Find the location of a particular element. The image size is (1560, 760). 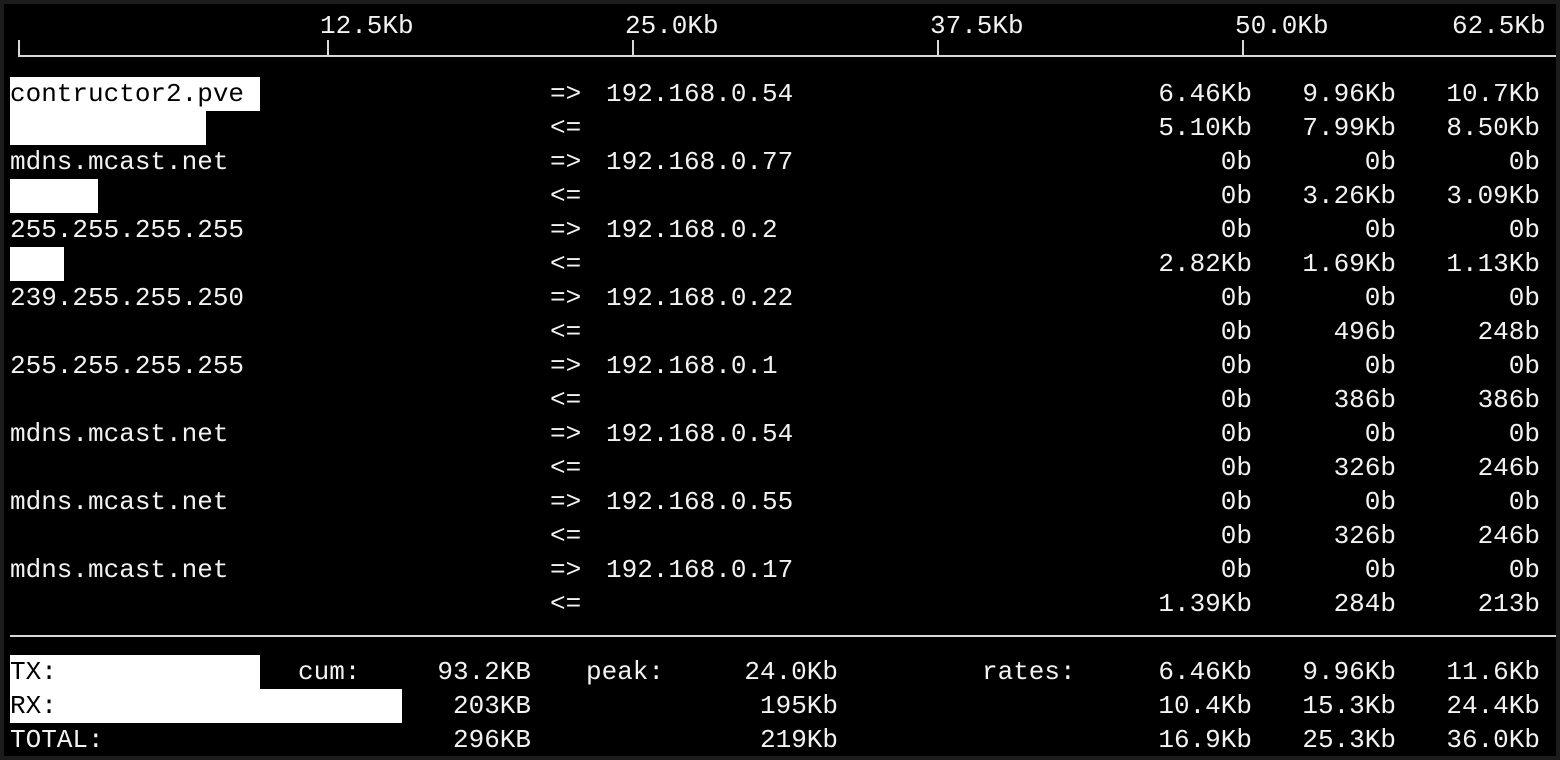

footer-label: RX: is located at coordinates (33, 706).